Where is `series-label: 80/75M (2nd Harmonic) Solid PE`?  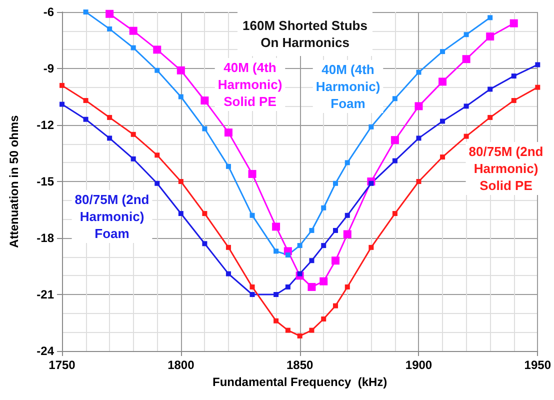 series-label: 80/75M (2nd Harmonic) Solid PE is located at coordinates (506, 168).